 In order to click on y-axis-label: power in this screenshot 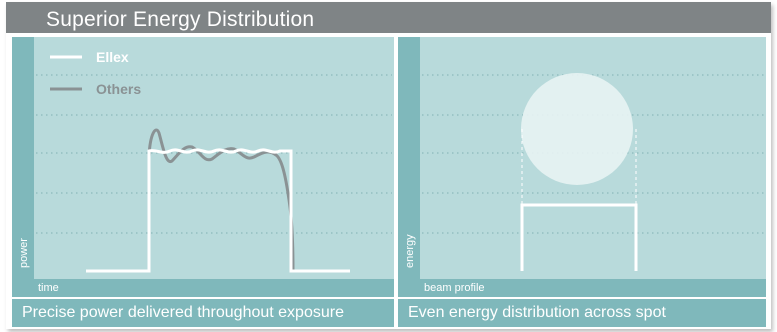, I will do `click(24, 253)`.